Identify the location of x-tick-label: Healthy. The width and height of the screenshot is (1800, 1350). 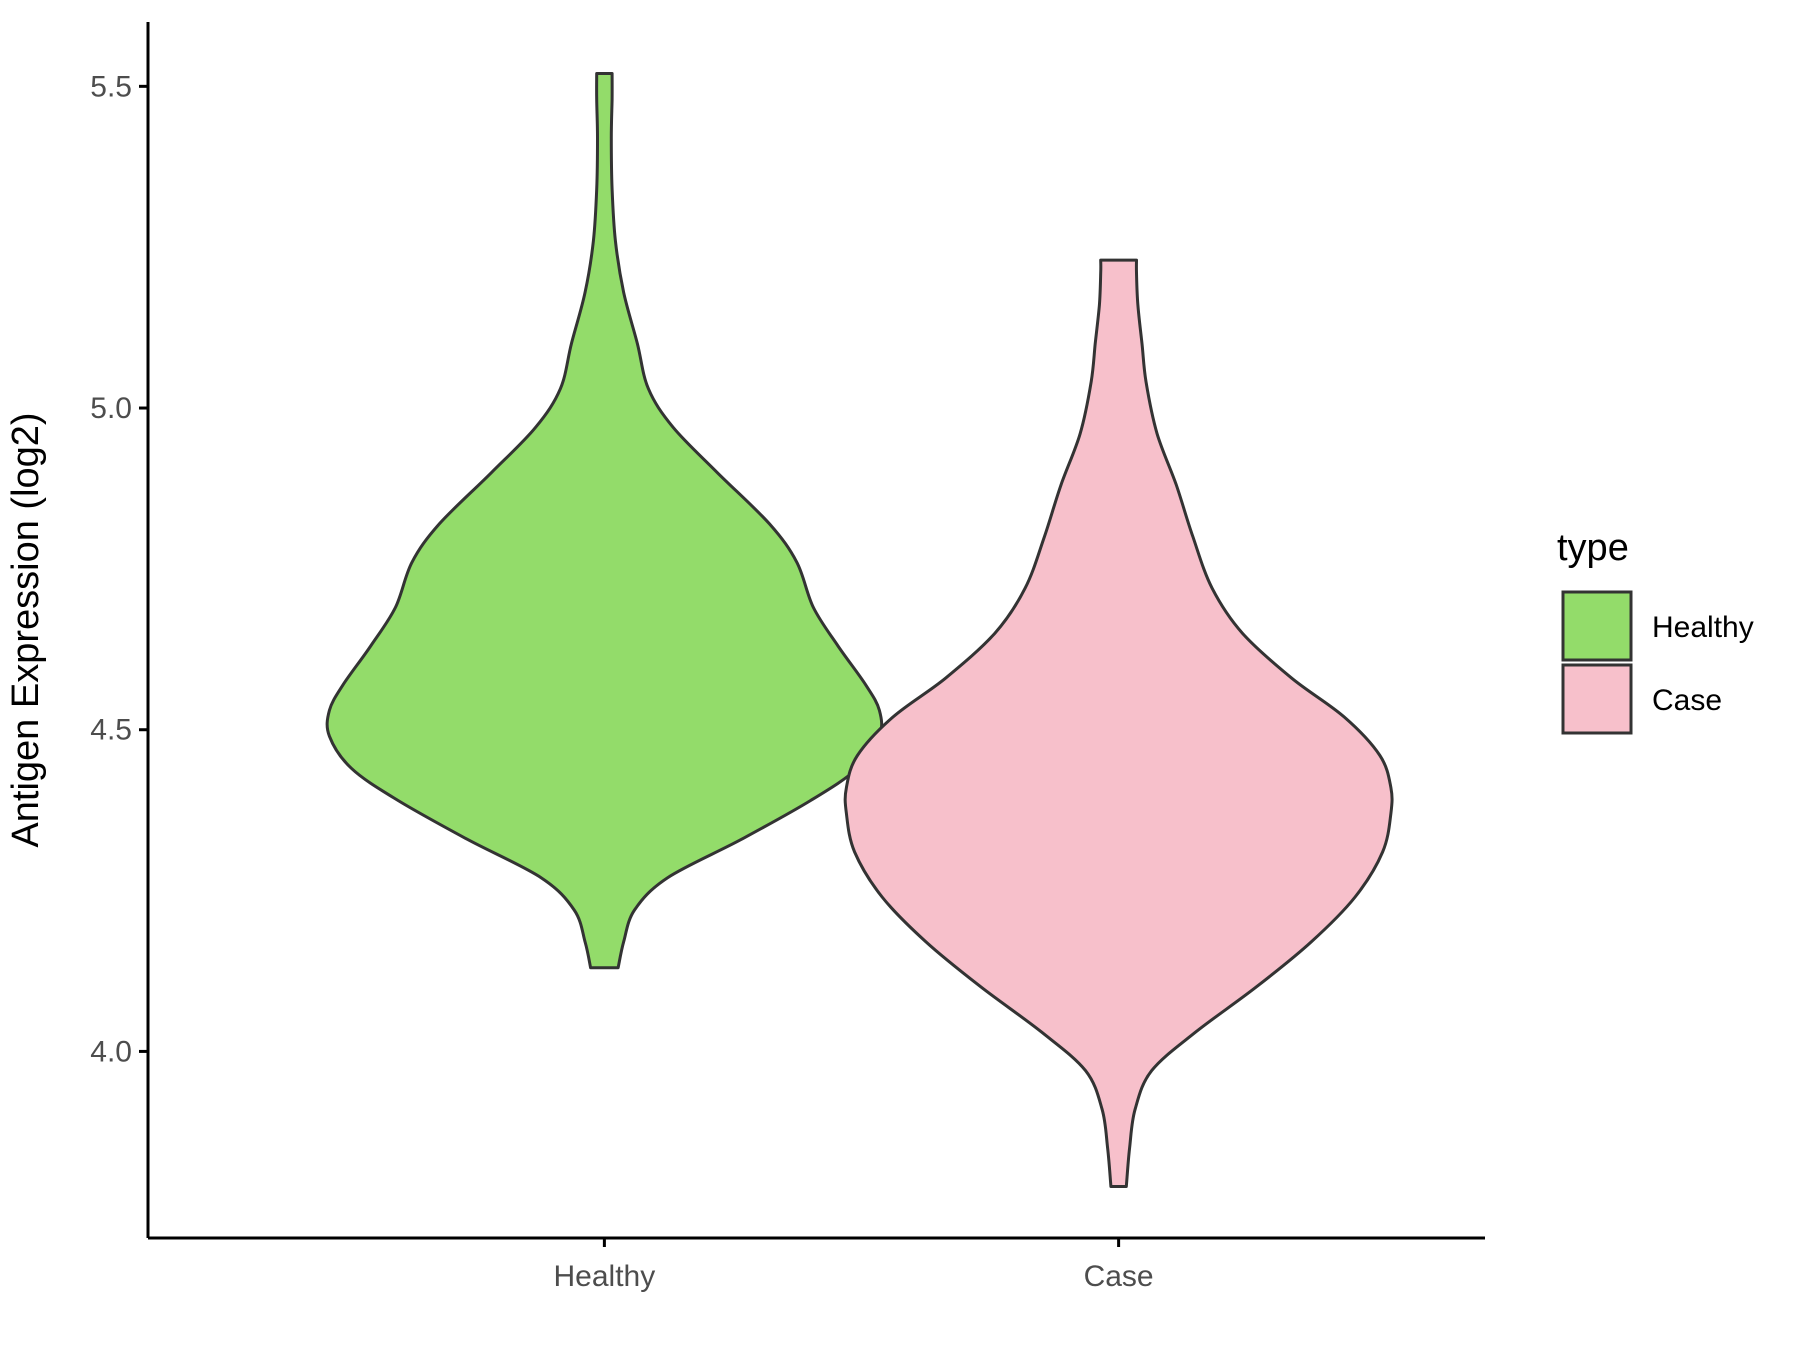
(605, 1276).